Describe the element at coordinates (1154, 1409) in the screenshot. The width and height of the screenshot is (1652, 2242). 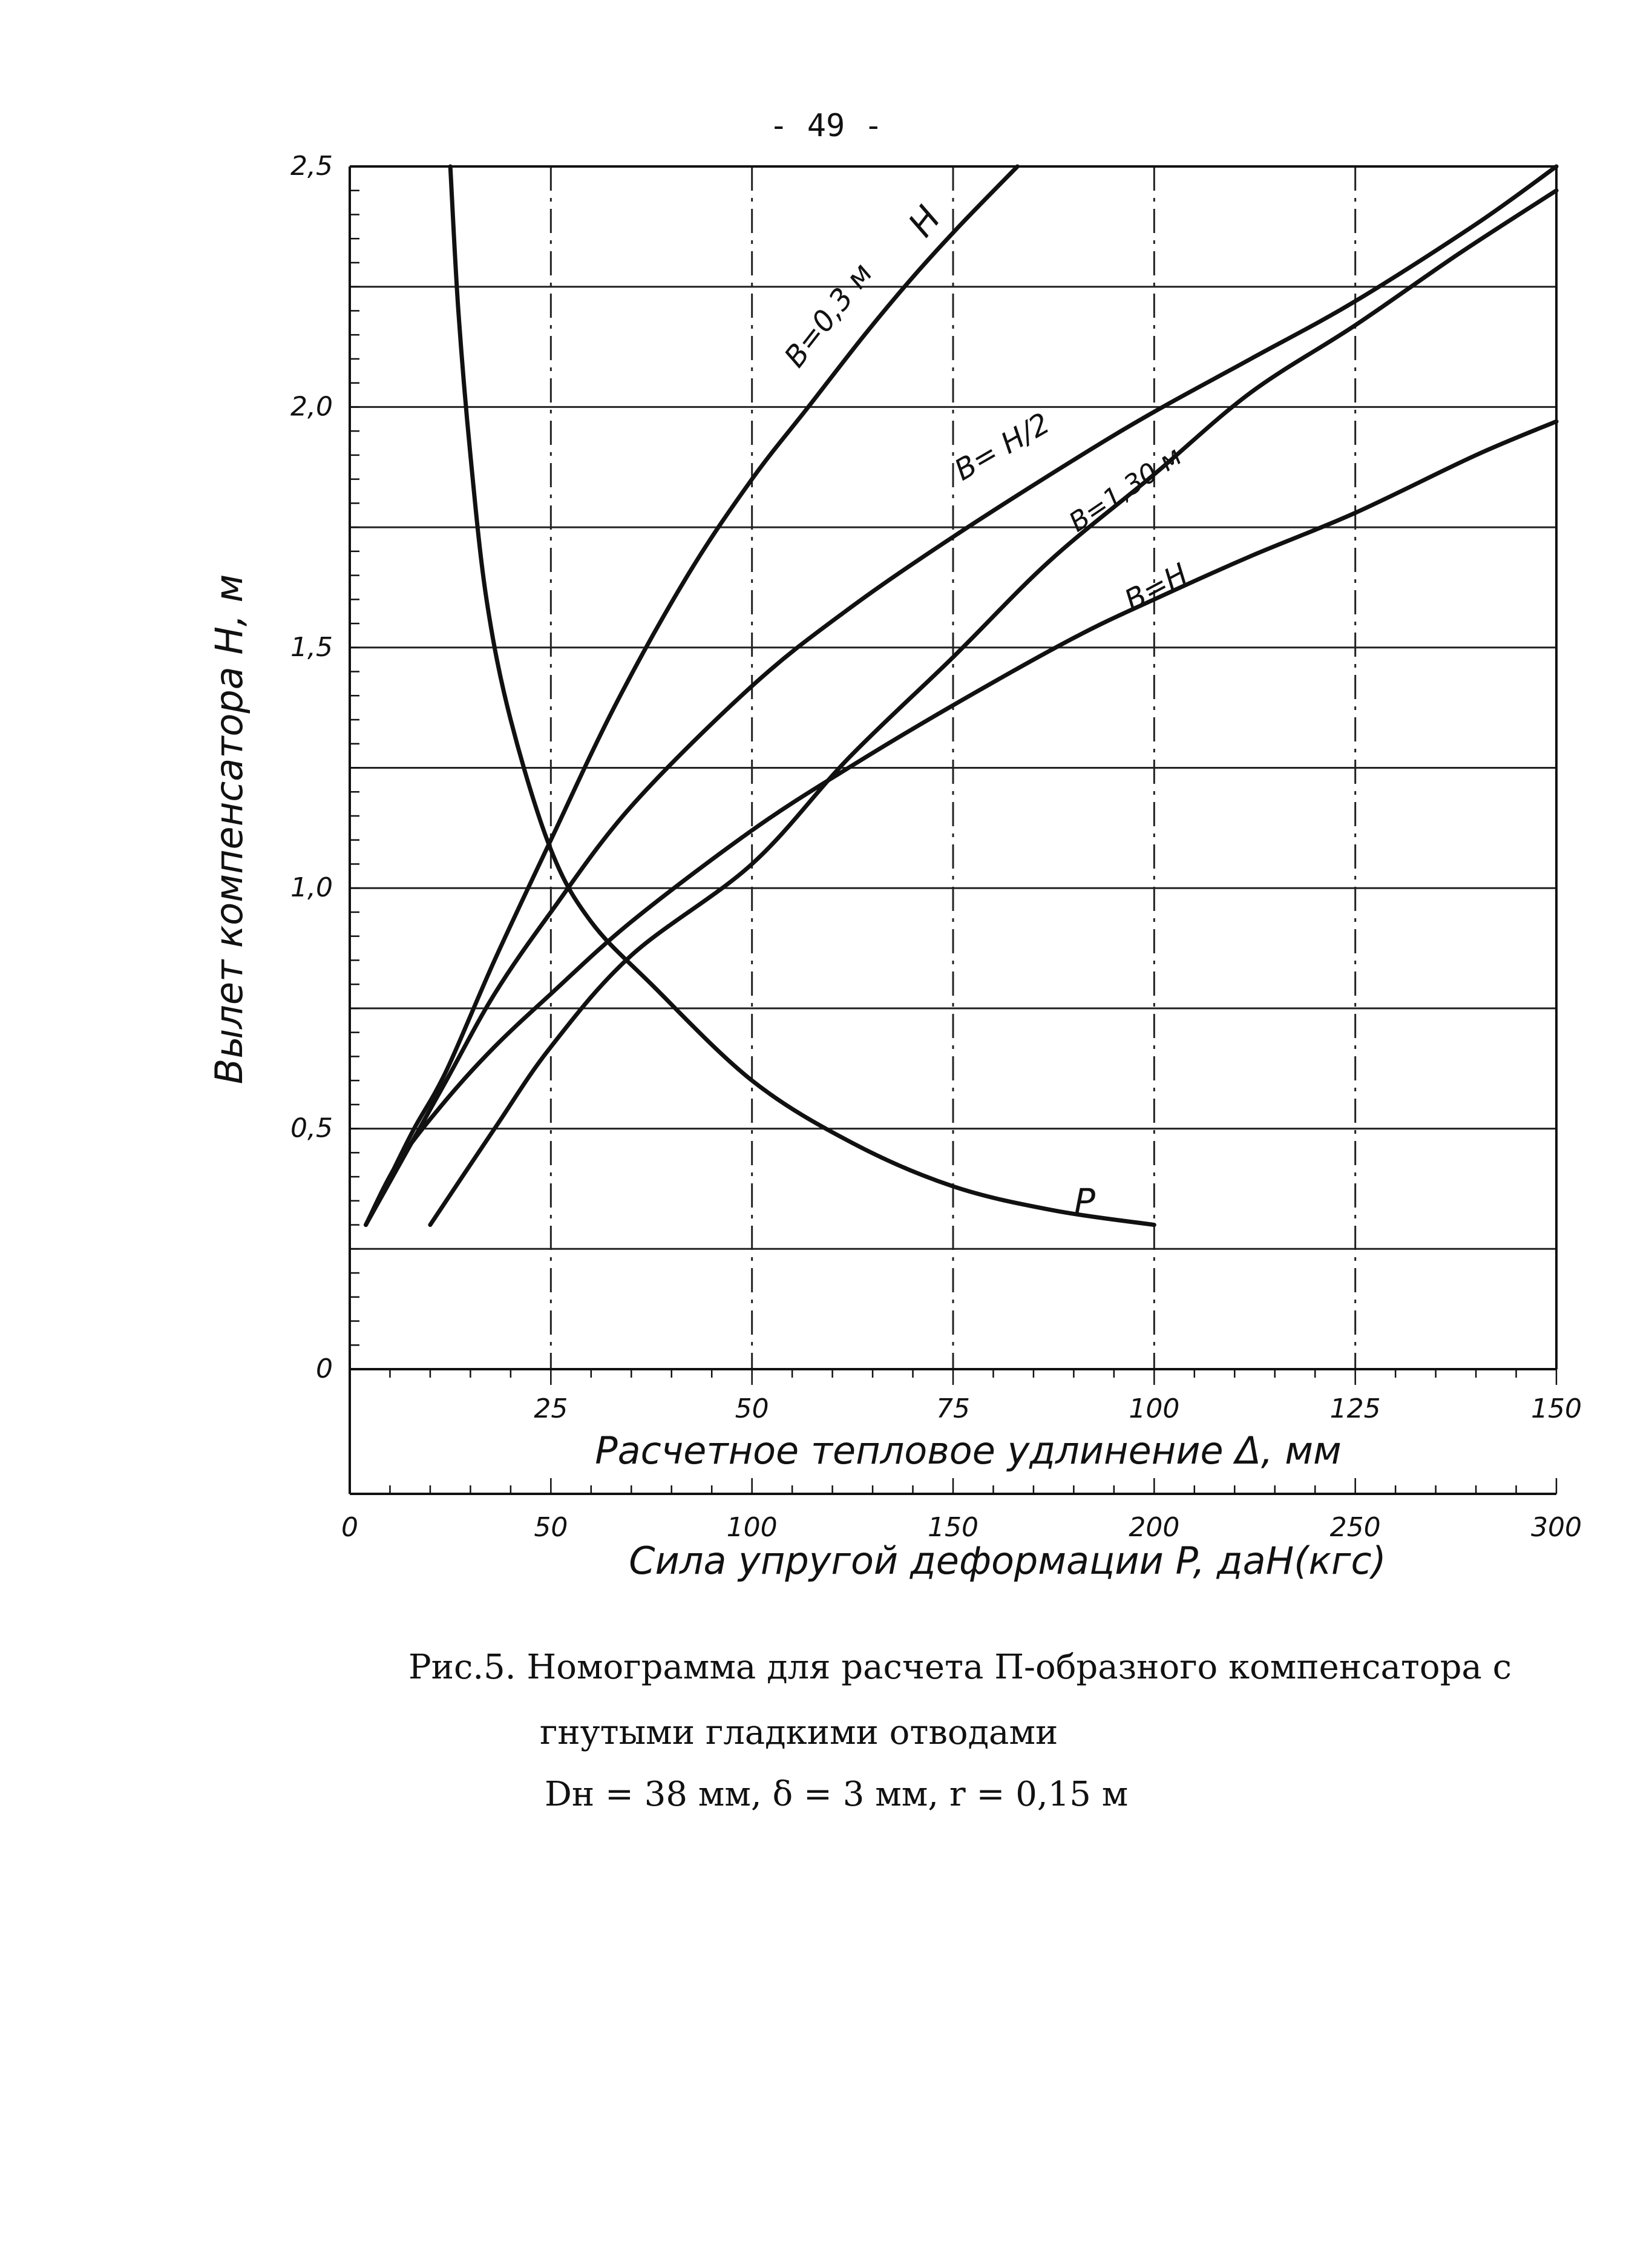
I see `x-tick-label: 100` at that location.